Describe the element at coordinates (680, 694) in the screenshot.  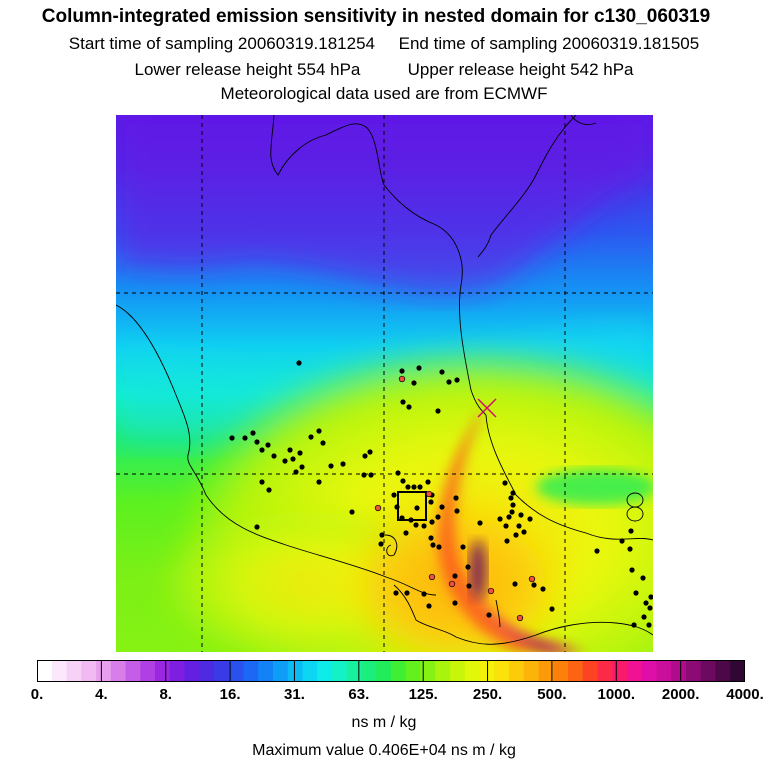
I see `colorbar-tick-label: 2000.` at that location.